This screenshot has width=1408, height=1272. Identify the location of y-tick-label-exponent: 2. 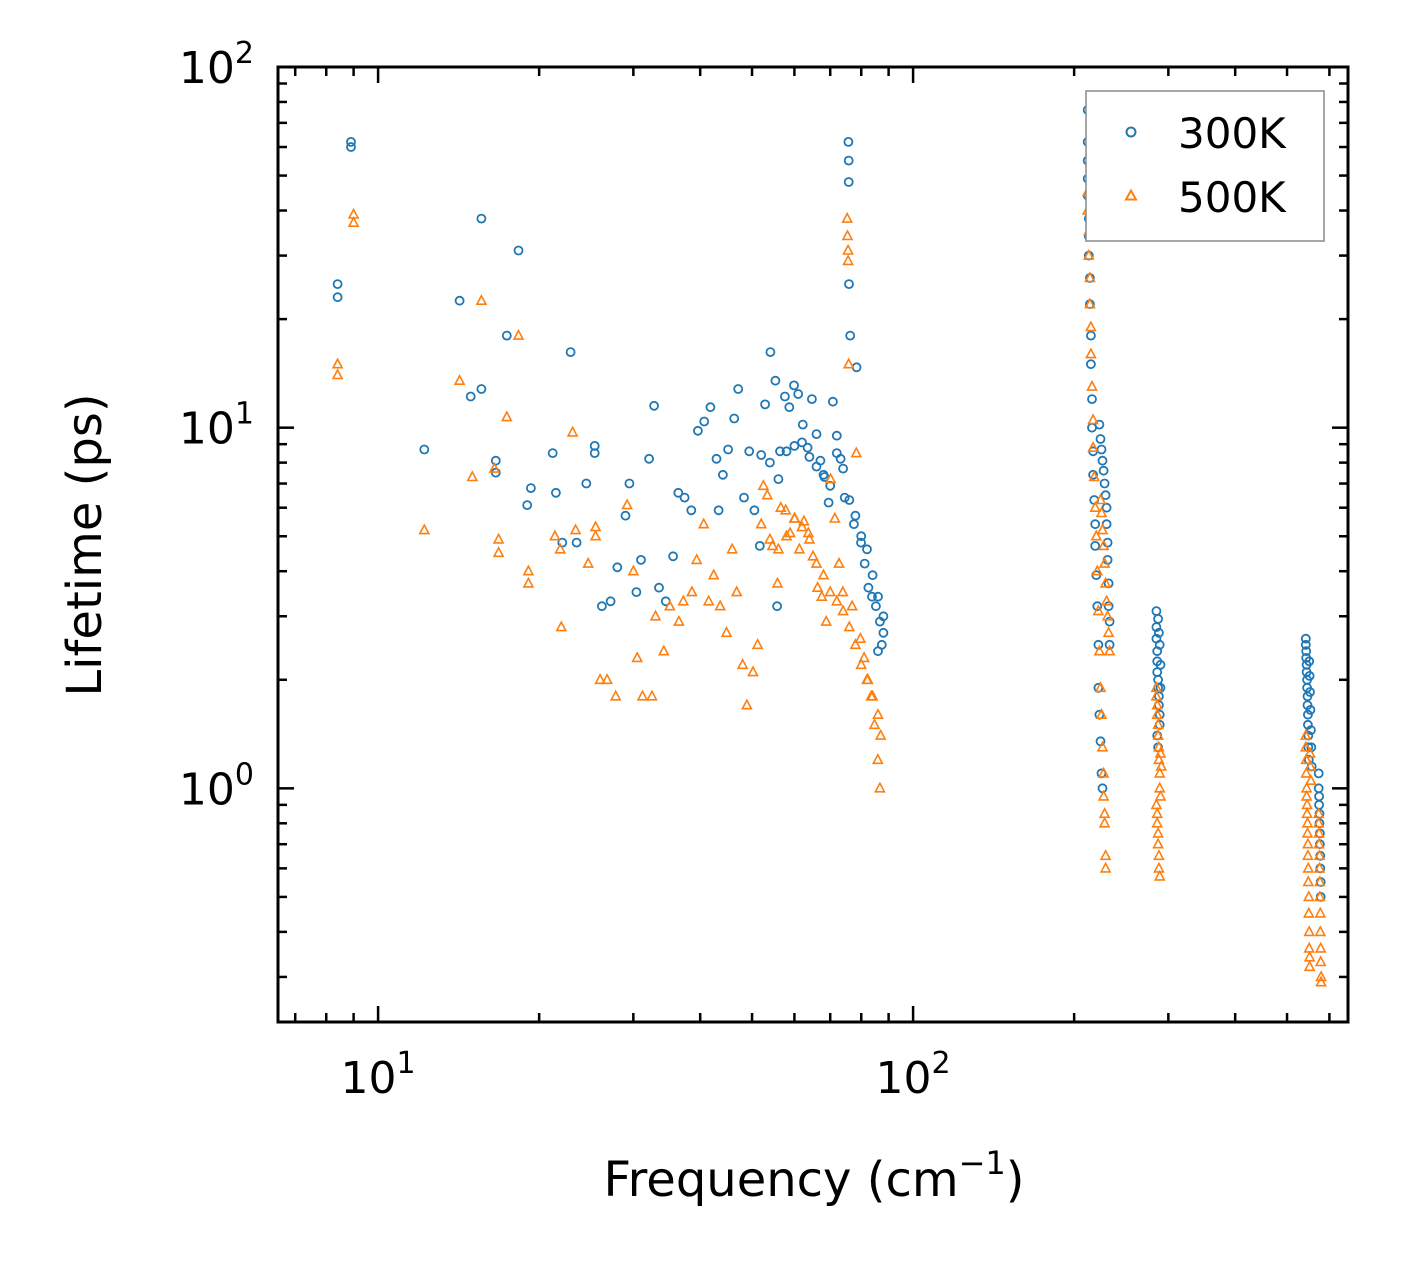
(244, 53).